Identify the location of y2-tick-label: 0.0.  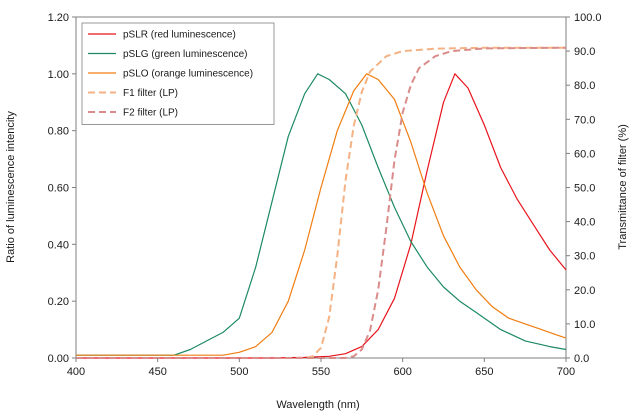
(581, 359).